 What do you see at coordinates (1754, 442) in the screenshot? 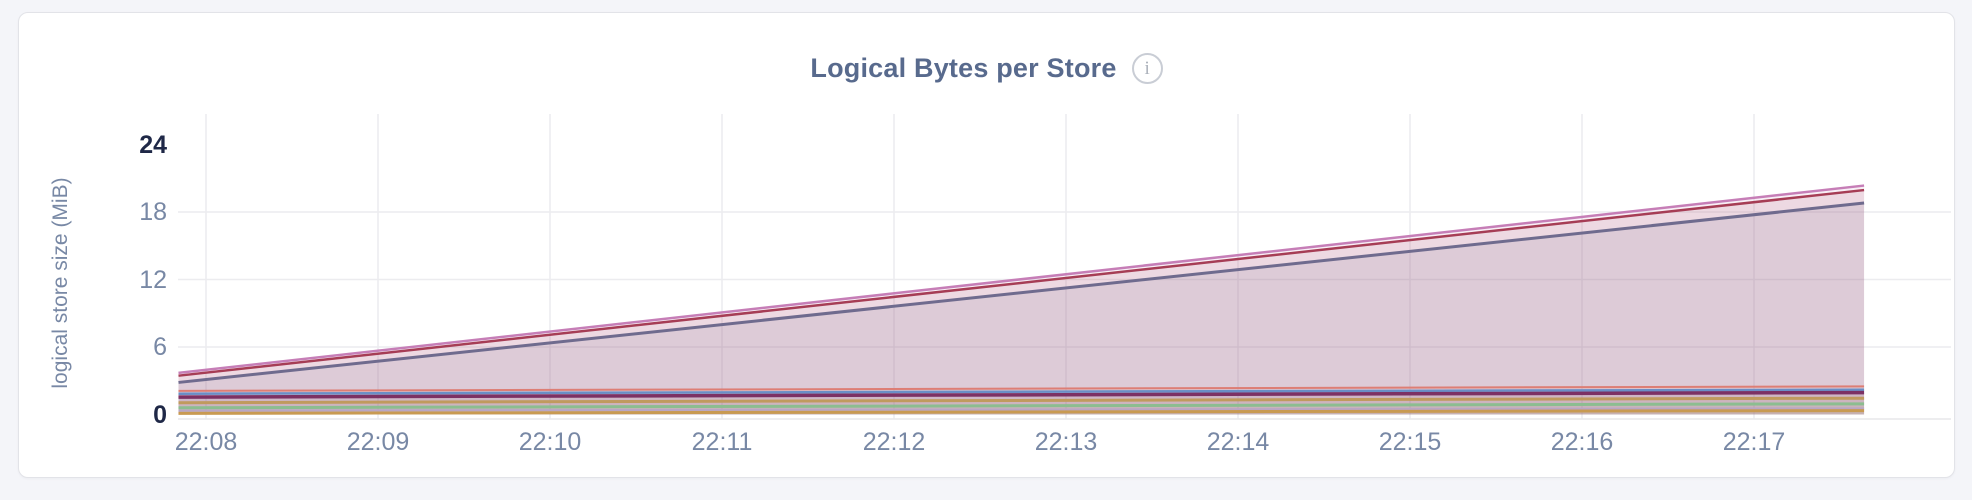
I see `x-tick-label: 22:17` at bounding box center [1754, 442].